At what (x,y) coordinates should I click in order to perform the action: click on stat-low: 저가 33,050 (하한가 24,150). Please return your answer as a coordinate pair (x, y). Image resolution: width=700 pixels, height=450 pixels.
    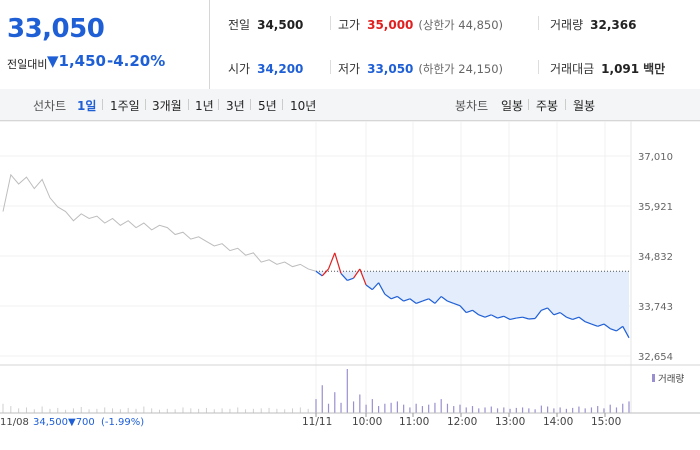
    Looking at the image, I should click on (421, 69).